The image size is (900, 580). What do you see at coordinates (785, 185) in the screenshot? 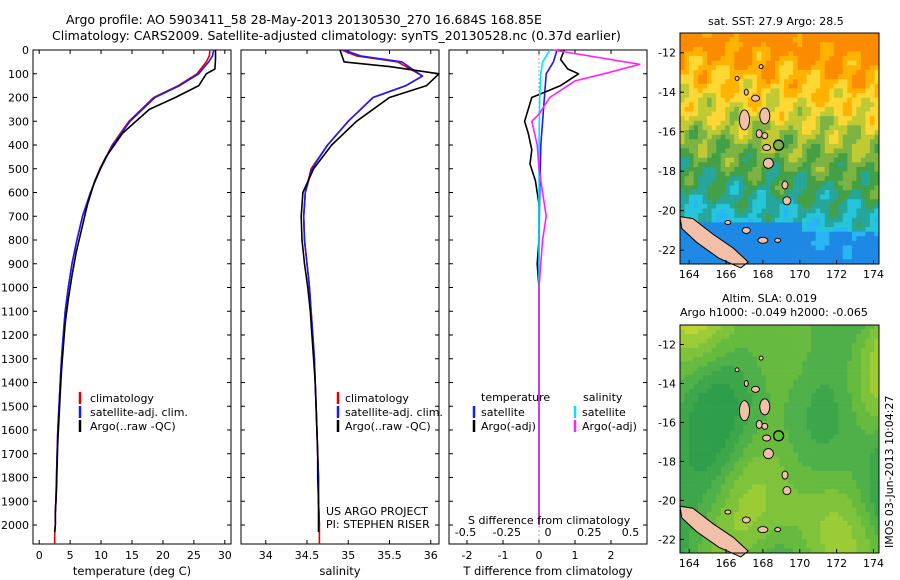
I see `island` at bounding box center [785, 185].